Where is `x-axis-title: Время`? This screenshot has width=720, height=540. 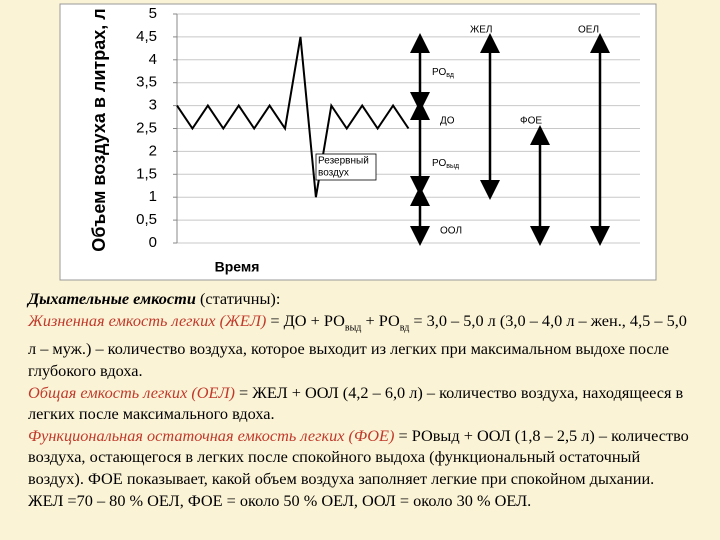
x-axis-title: Время is located at coordinates (237, 267).